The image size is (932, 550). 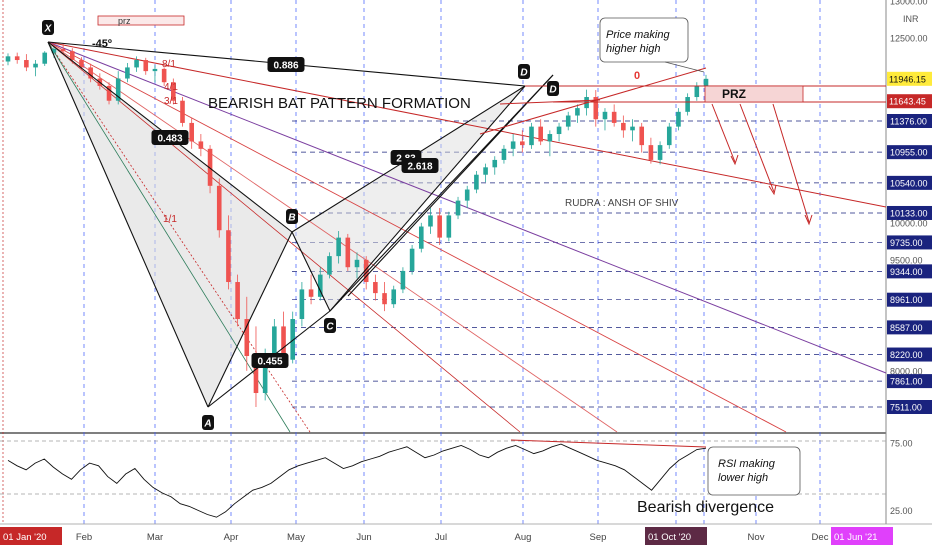 I want to click on arrow-1-head, so click(x=734, y=160).